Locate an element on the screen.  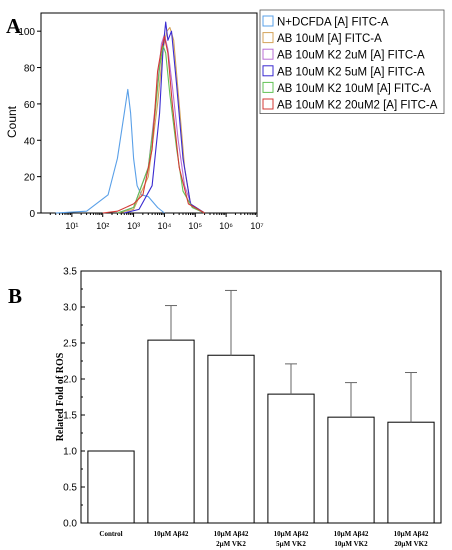
bar-y-axis-label: Related Fold of ROS is located at coordinates (60, 396).